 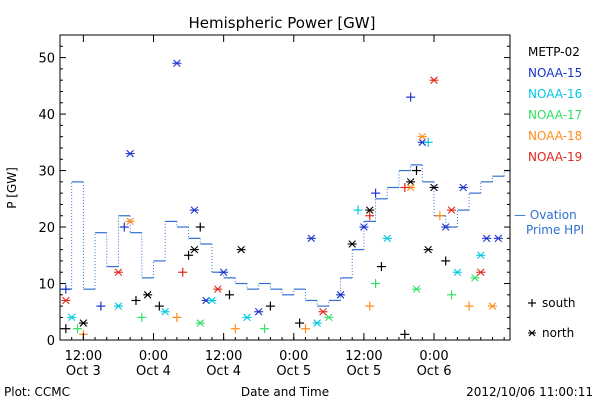 What do you see at coordinates (12, 188) in the screenshot?
I see `y-axis-label: P [GW]` at bounding box center [12, 188].